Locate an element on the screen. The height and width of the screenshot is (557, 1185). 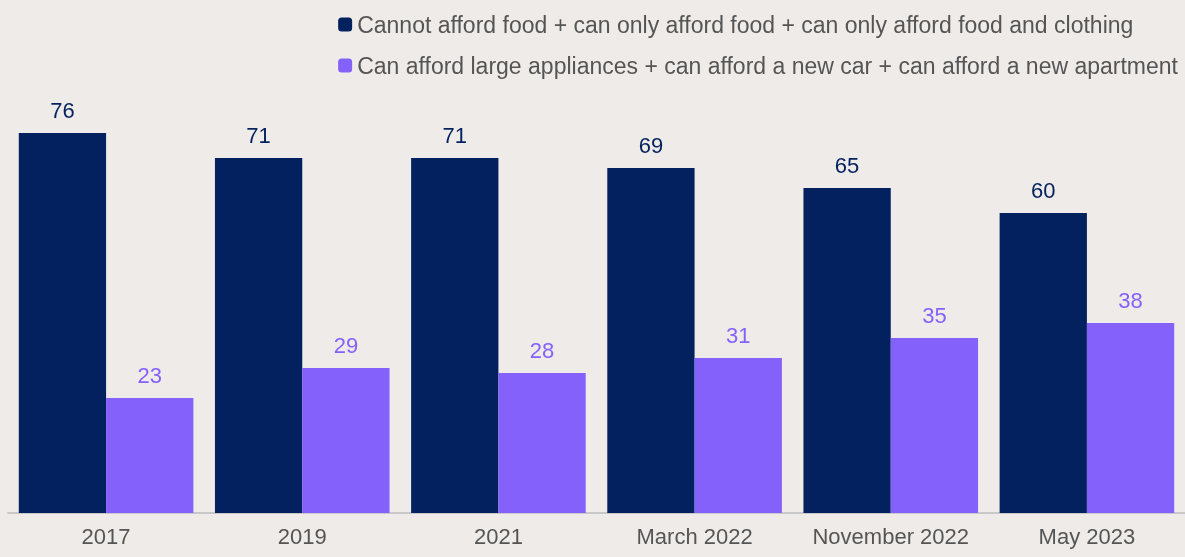
x-tick-label: May 2023 is located at coordinates (1087, 536).